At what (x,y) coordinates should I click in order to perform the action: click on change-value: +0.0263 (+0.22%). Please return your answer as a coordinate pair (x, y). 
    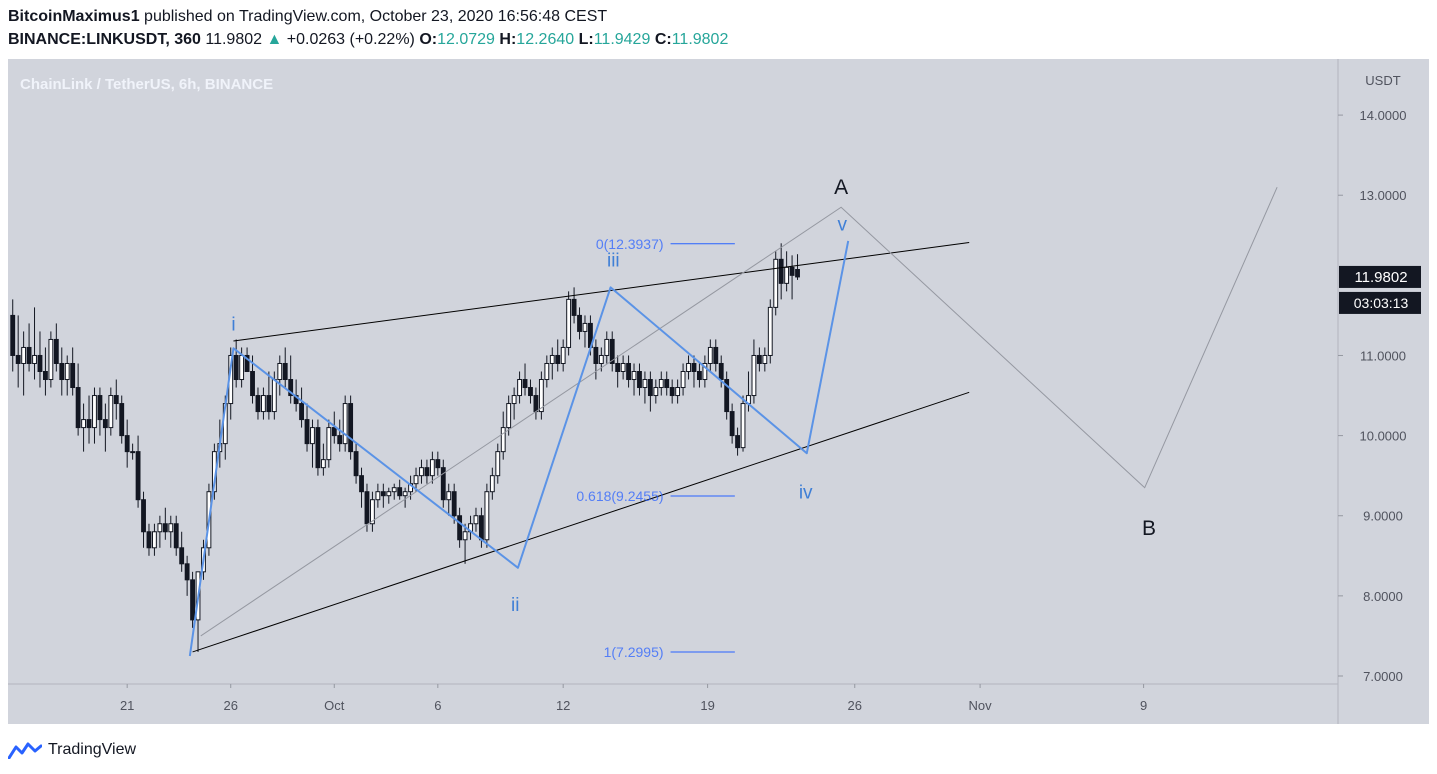
    Looking at the image, I should click on (350, 39).